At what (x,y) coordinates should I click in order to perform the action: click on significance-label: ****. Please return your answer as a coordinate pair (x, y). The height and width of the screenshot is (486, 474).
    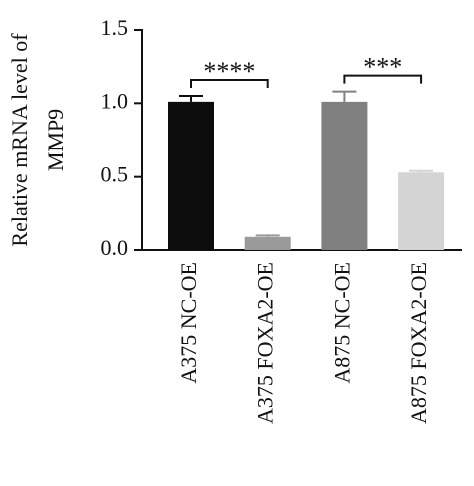
    Looking at the image, I should click on (229, 71).